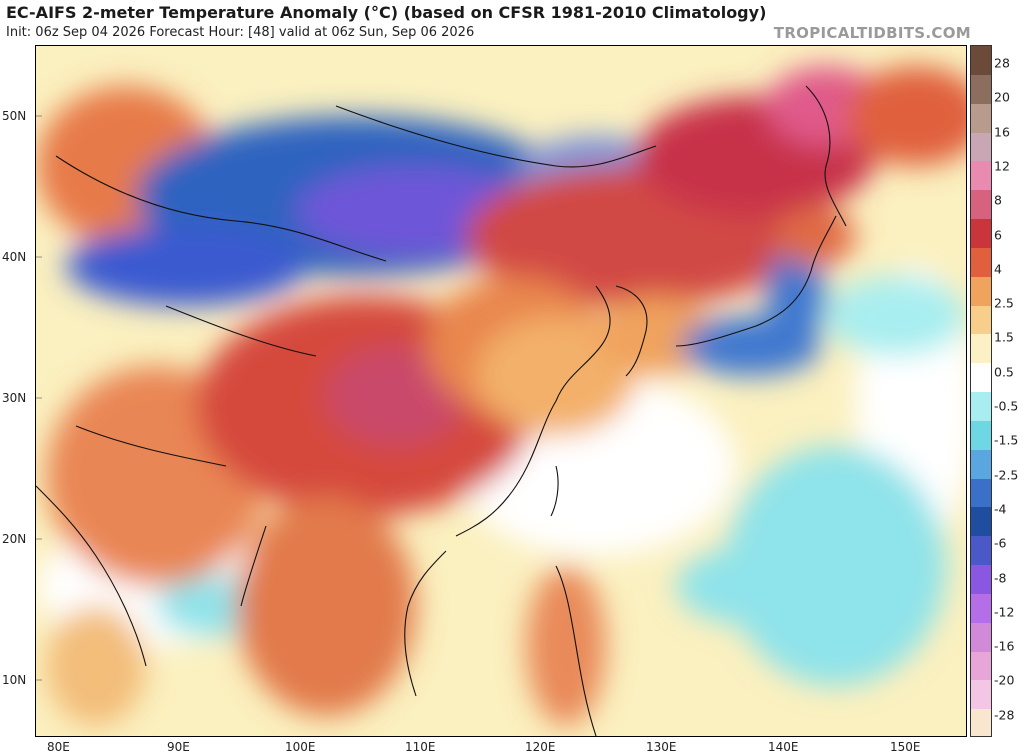 This screenshot has width=1024, height=756. I want to click on colorbar-label: 12, so click(1002, 166).